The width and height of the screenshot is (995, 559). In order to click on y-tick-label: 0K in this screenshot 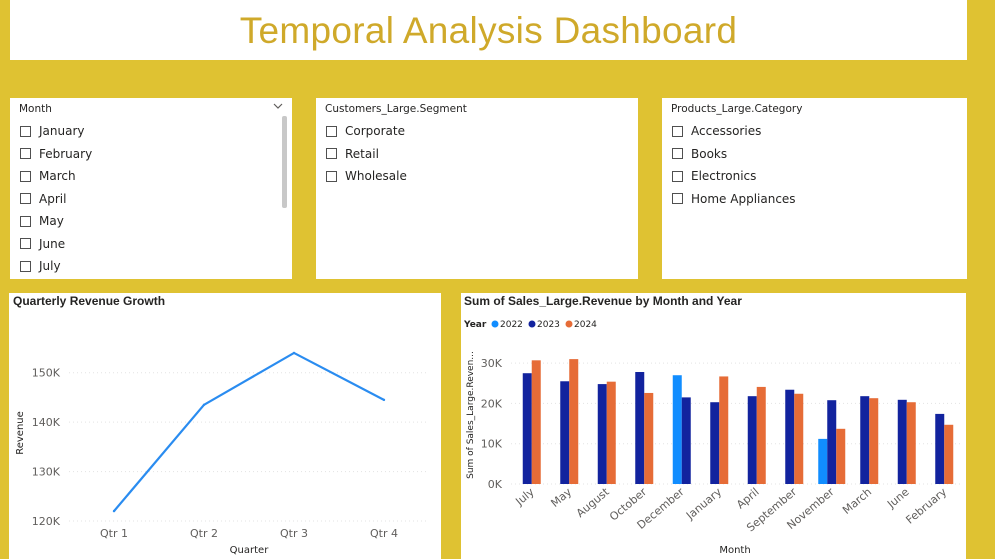, I will do `click(495, 484)`.